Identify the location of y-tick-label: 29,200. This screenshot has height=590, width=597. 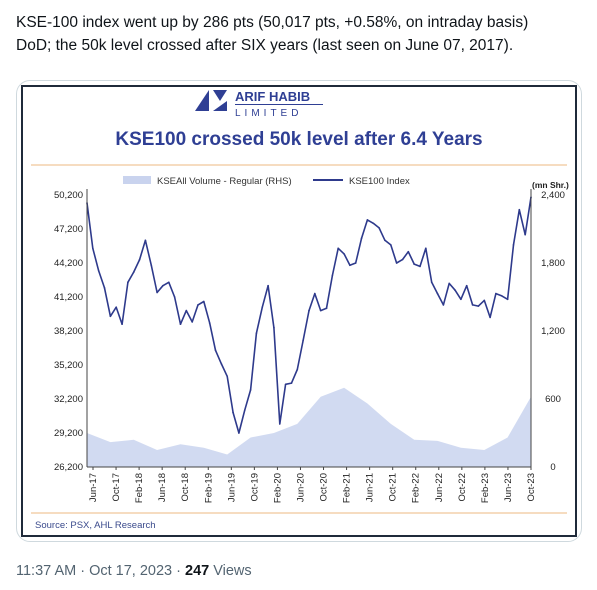
(68, 433).